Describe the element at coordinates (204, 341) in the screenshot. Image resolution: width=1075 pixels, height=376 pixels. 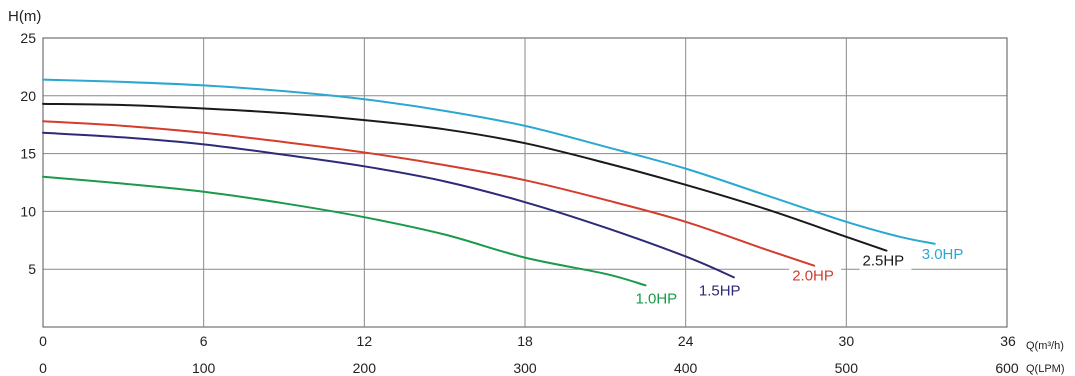
I see `x-tick-label-top: 6` at that location.